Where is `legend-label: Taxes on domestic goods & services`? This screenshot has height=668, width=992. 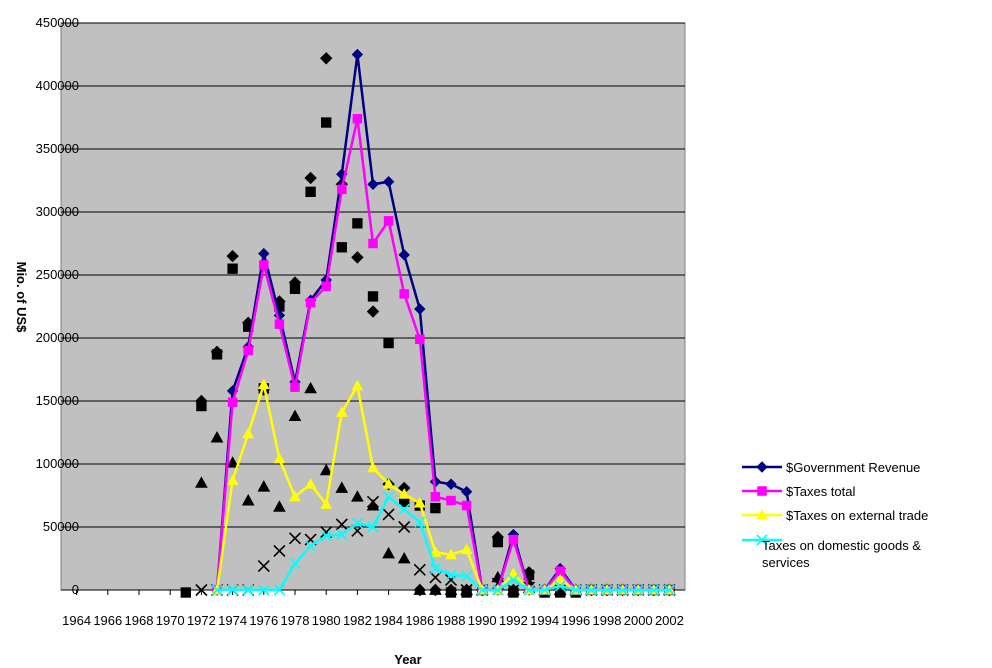
legend-label: Taxes on domestic goods & services is located at coordinates (841, 554).